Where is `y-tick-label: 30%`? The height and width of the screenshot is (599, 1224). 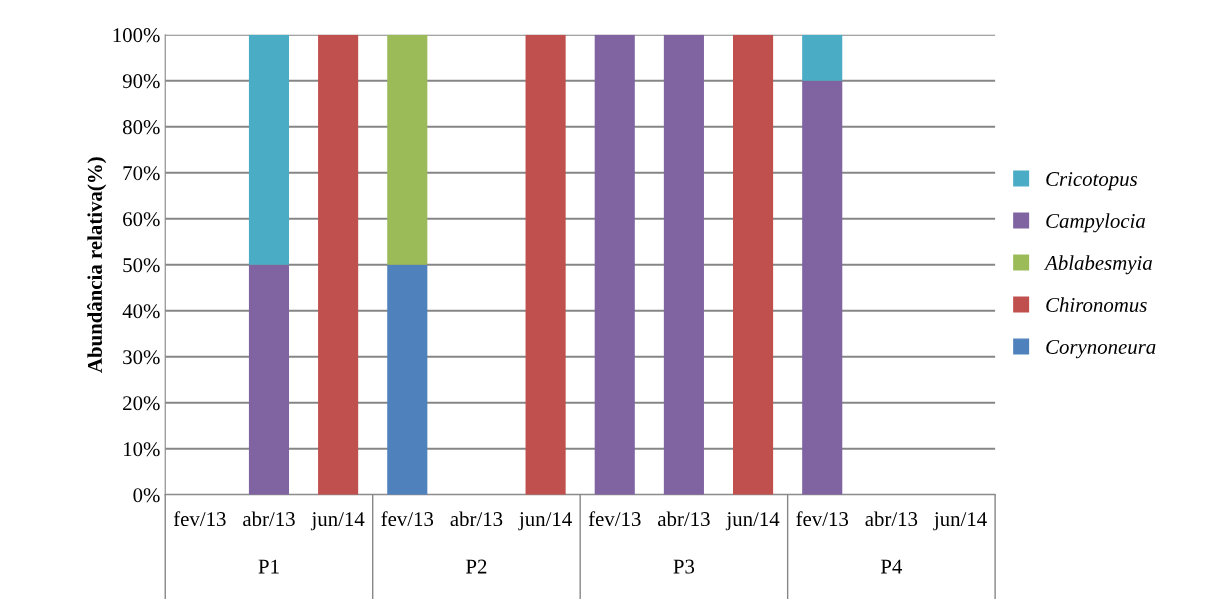 y-tick-label: 30% is located at coordinates (141, 357).